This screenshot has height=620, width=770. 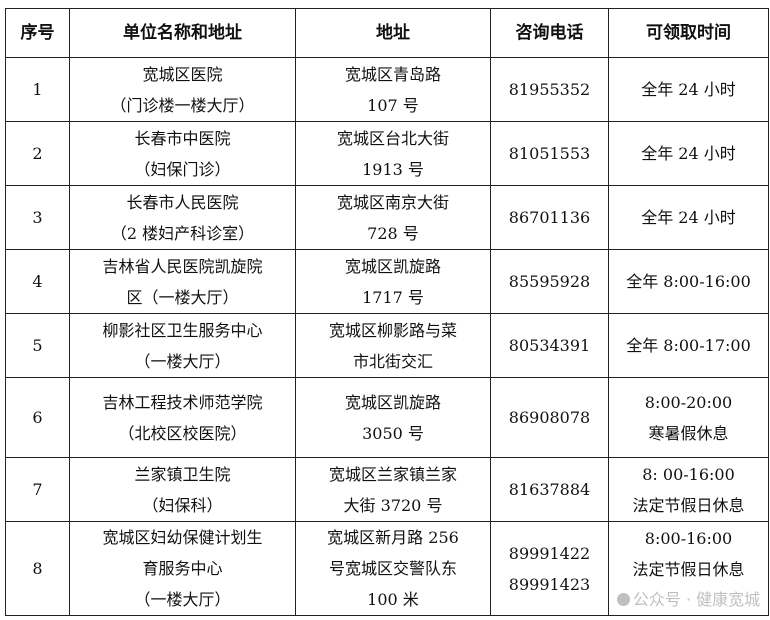 I want to click on address-line: 宽城区青岛路, so click(x=392, y=74).